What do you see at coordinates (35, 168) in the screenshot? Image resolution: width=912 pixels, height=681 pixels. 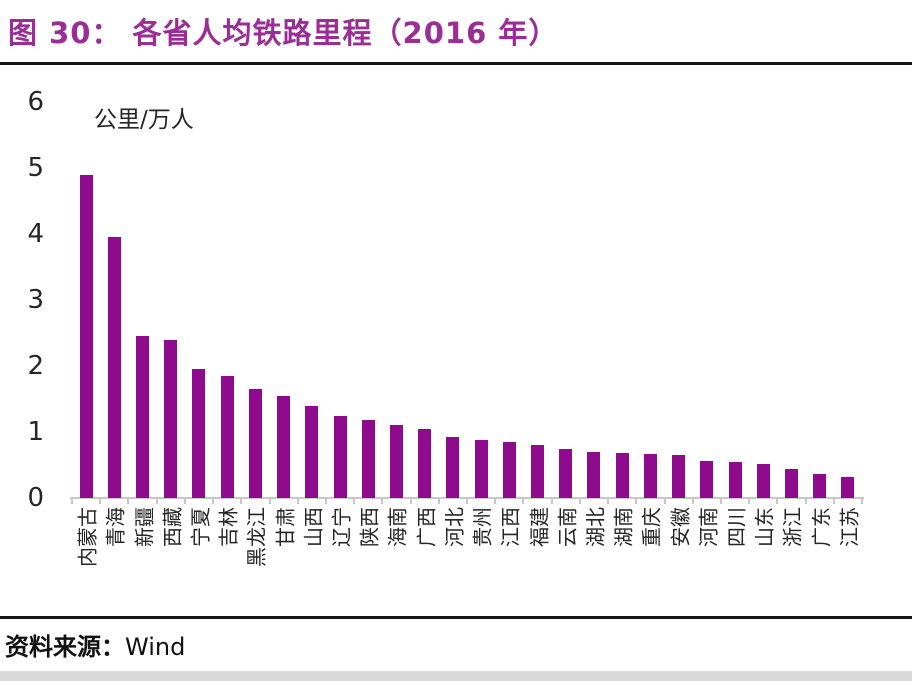 I see `y-axis-label: 5` at bounding box center [35, 168].